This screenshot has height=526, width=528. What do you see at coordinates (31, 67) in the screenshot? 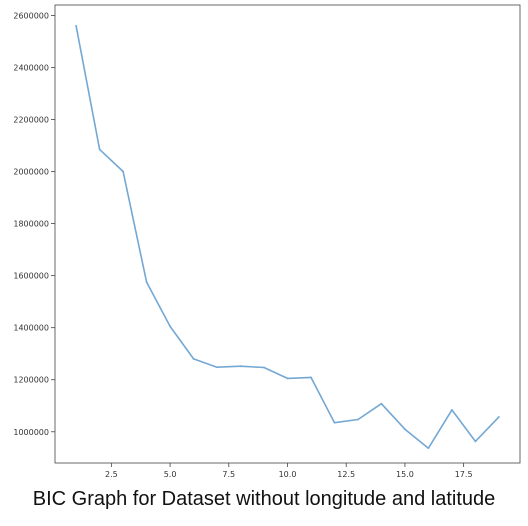
I see `y-tick-label: 2400000` at bounding box center [31, 67].